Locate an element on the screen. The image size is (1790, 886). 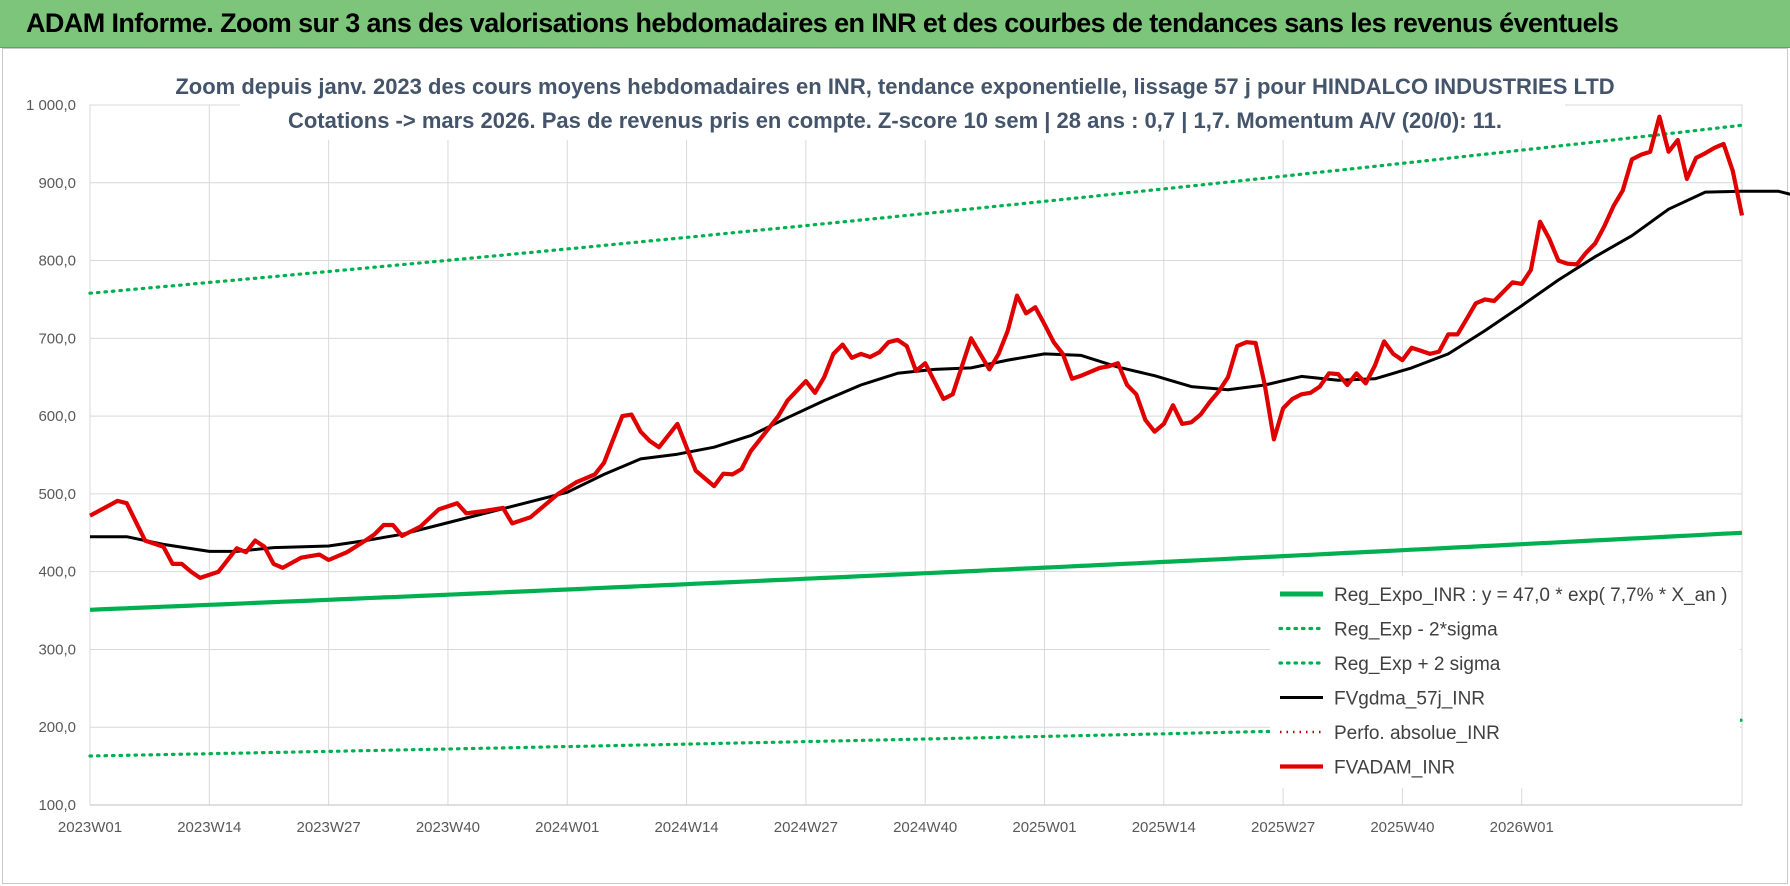
y-tick-label: 600,0 is located at coordinates (57, 416).